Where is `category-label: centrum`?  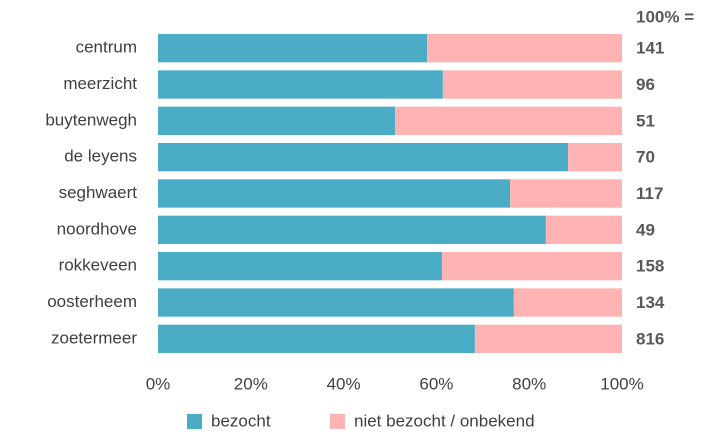
category-label: centrum is located at coordinates (106, 47).